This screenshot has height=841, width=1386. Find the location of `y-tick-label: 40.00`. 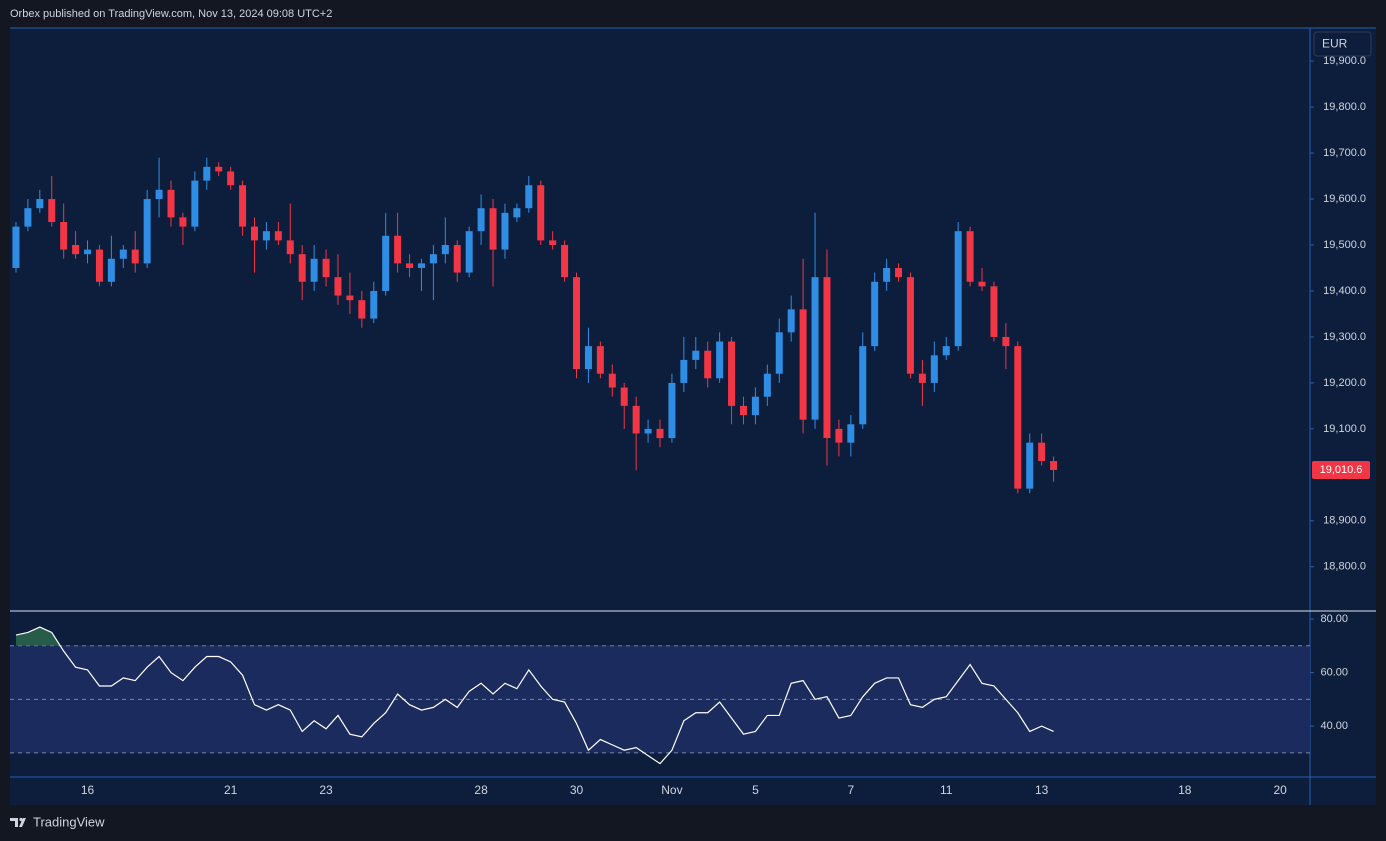

y-tick-label: 40.00 is located at coordinates (1334, 726).